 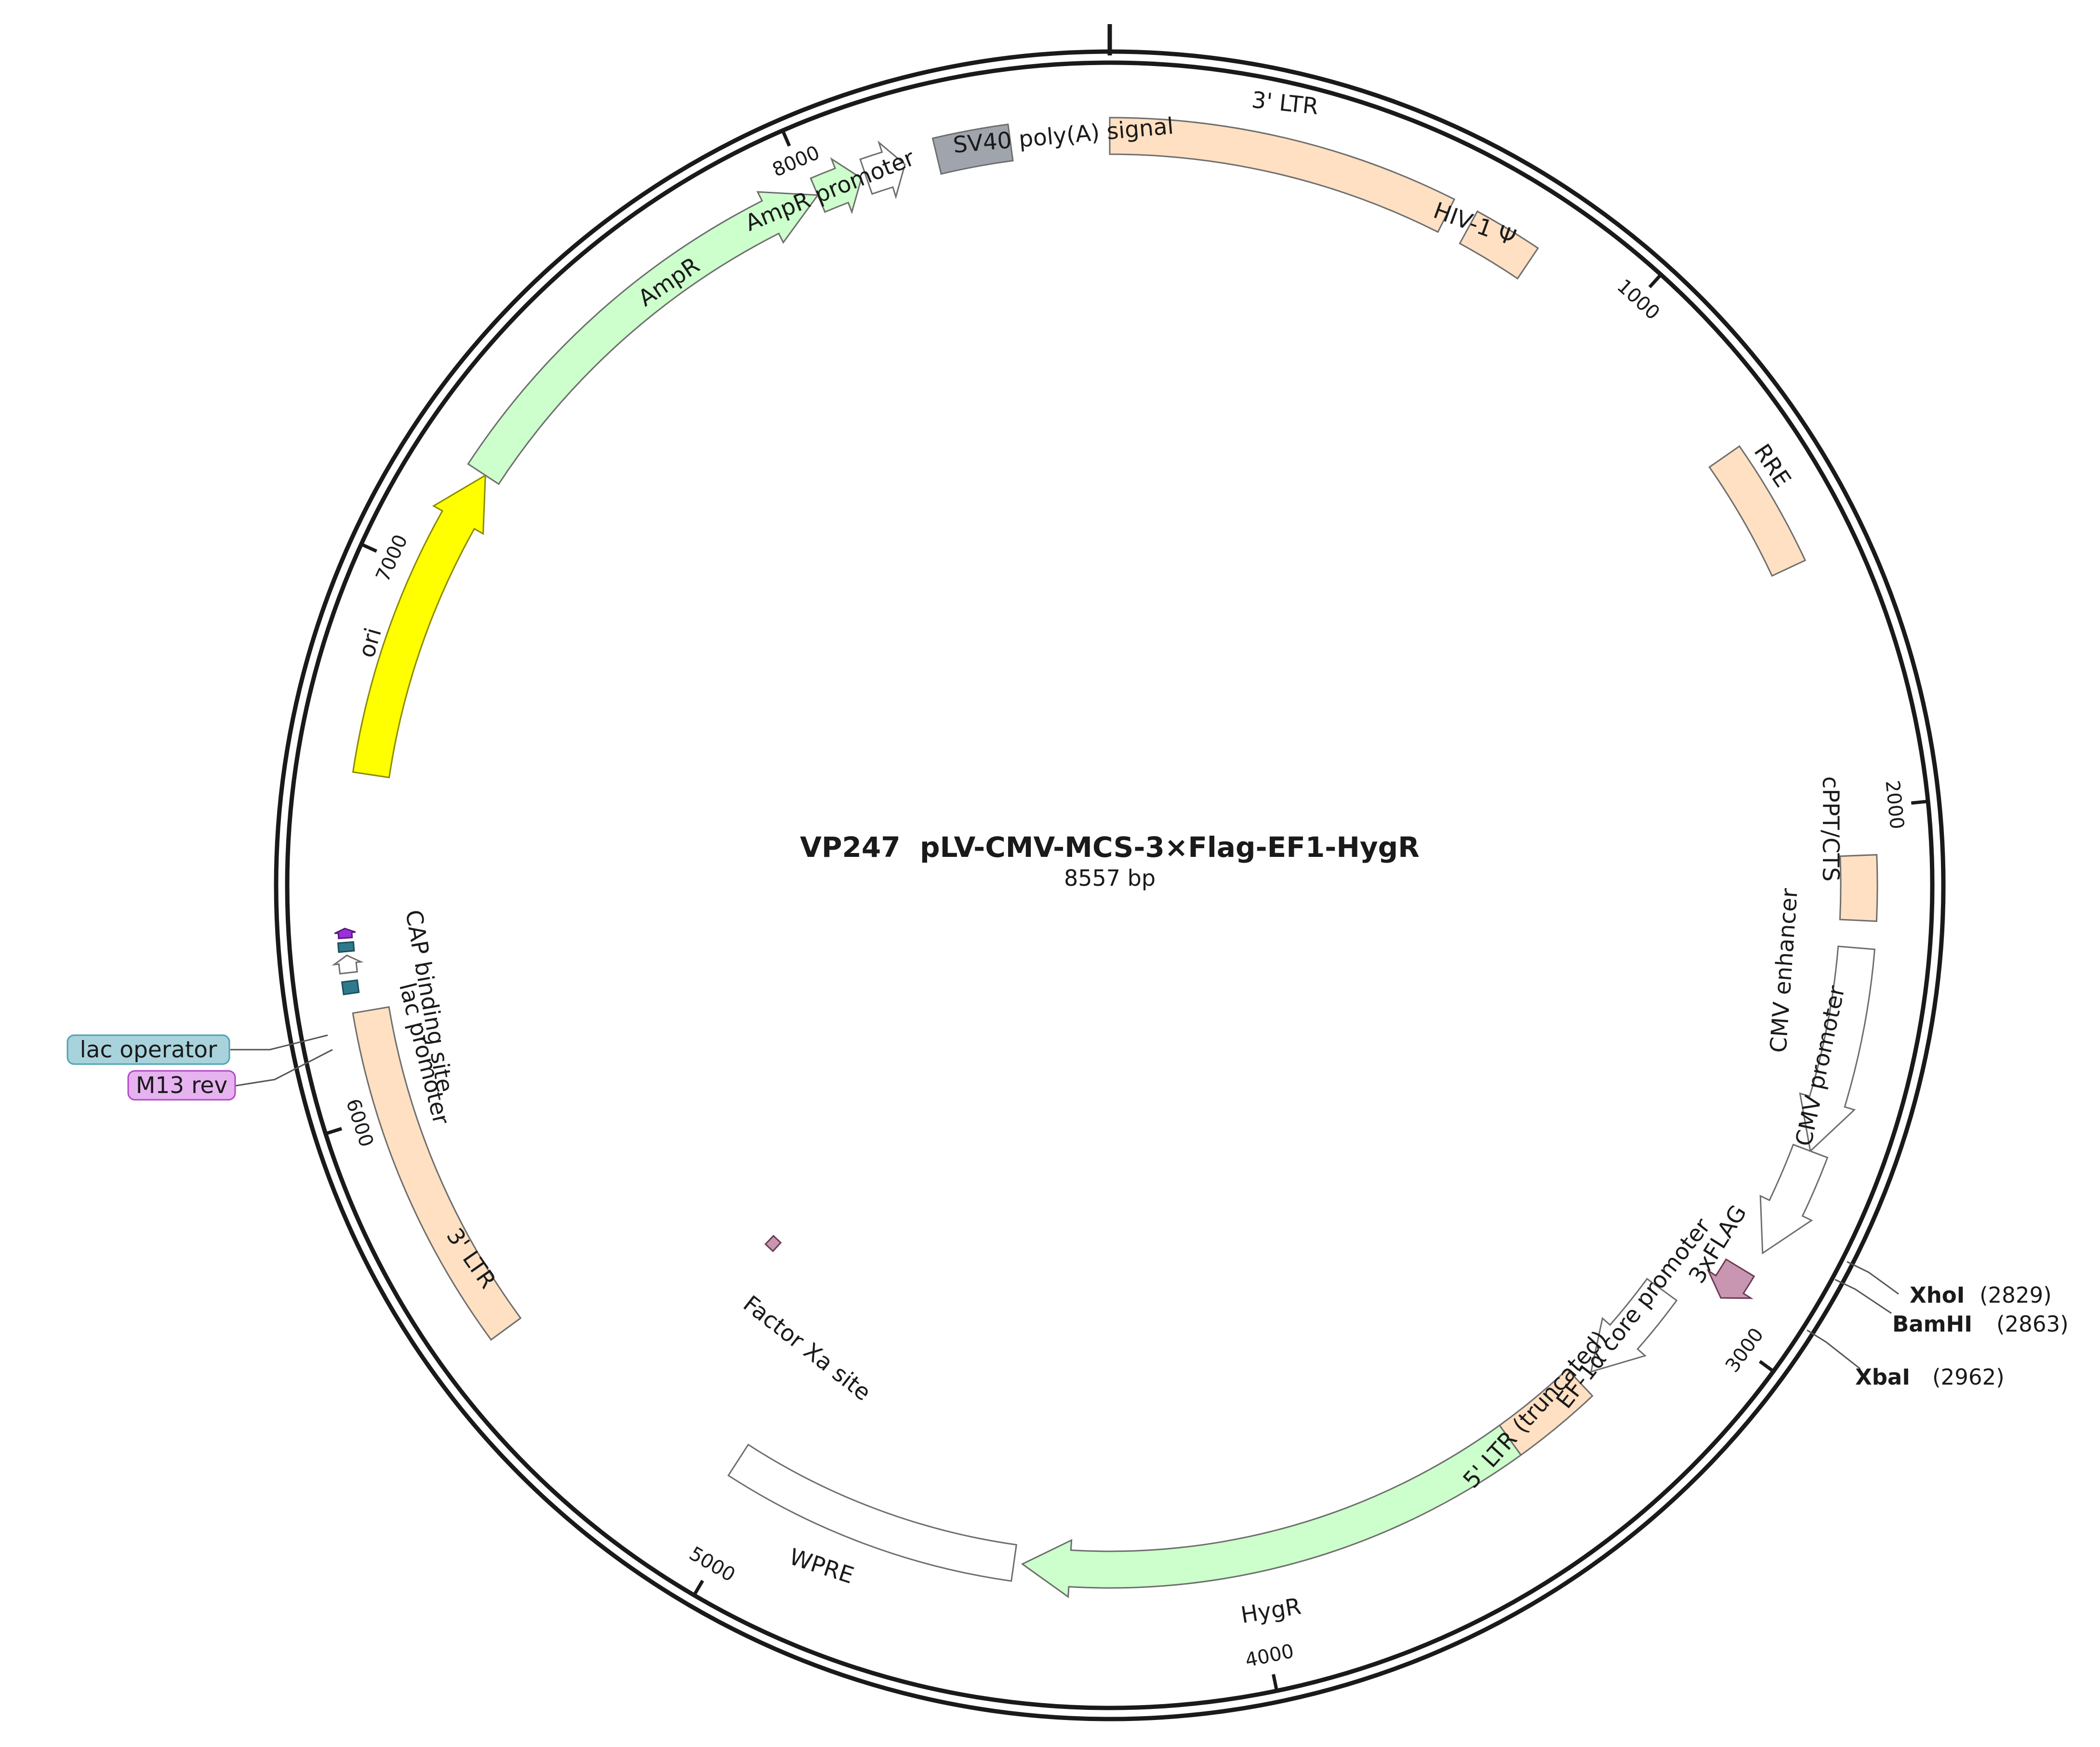 I want to click on tick-2000, so click(x=1919, y=802).